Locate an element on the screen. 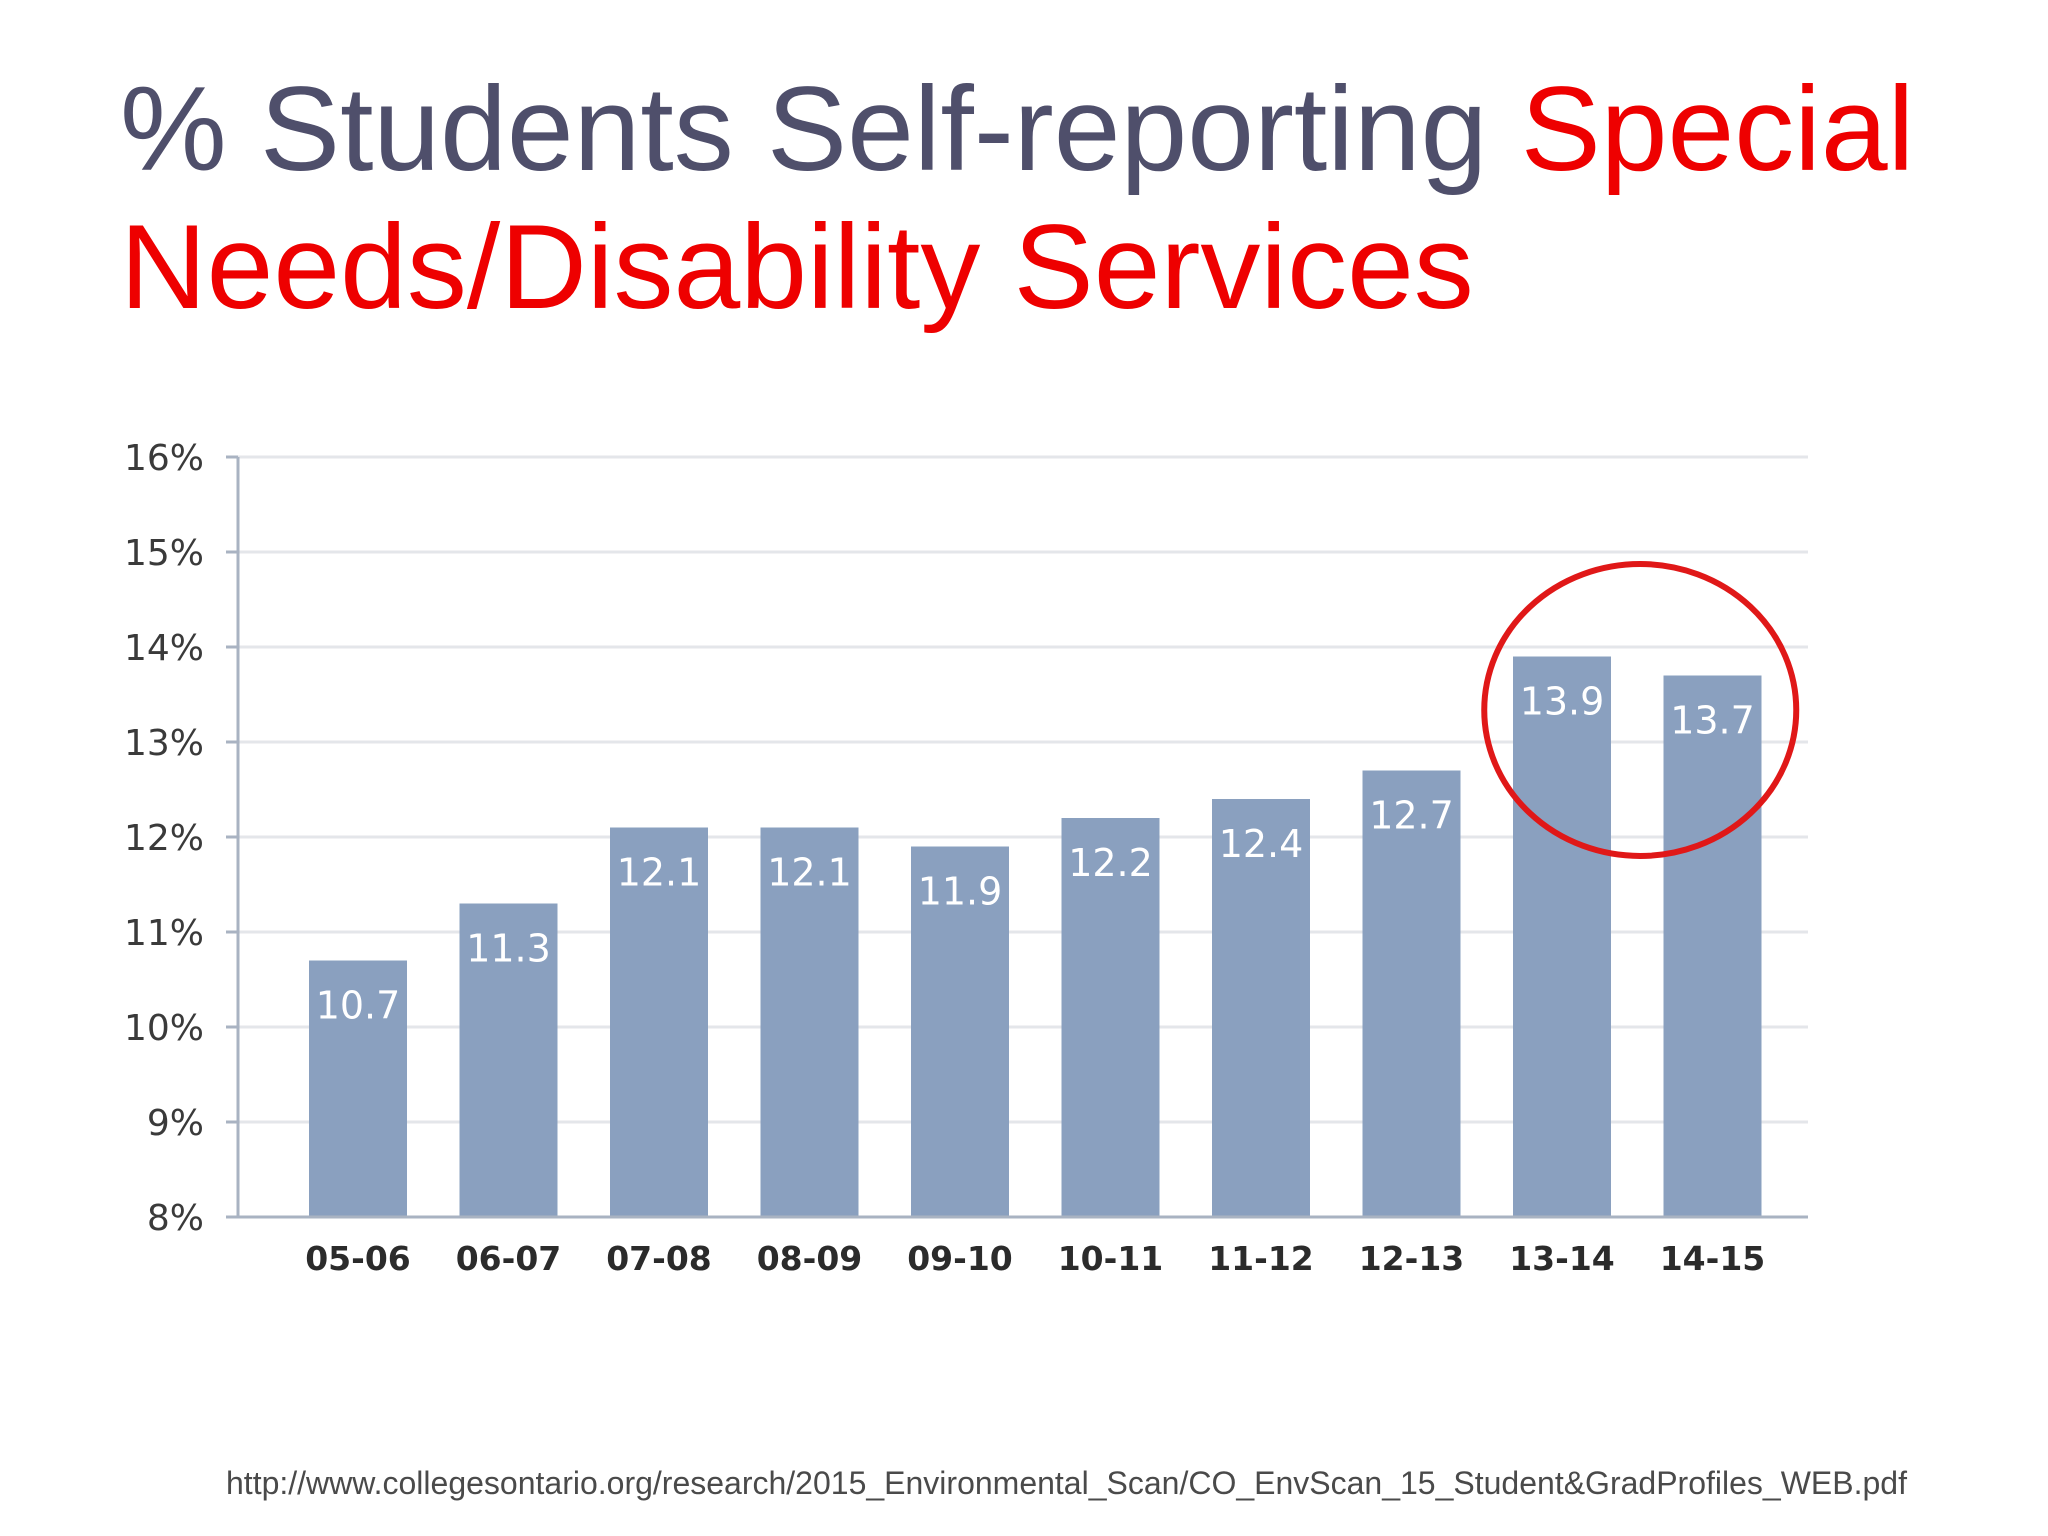 The width and height of the screenshot is (2048, 1536). x-tick-label: 13-14 is located at coordinates (1562, 1258).